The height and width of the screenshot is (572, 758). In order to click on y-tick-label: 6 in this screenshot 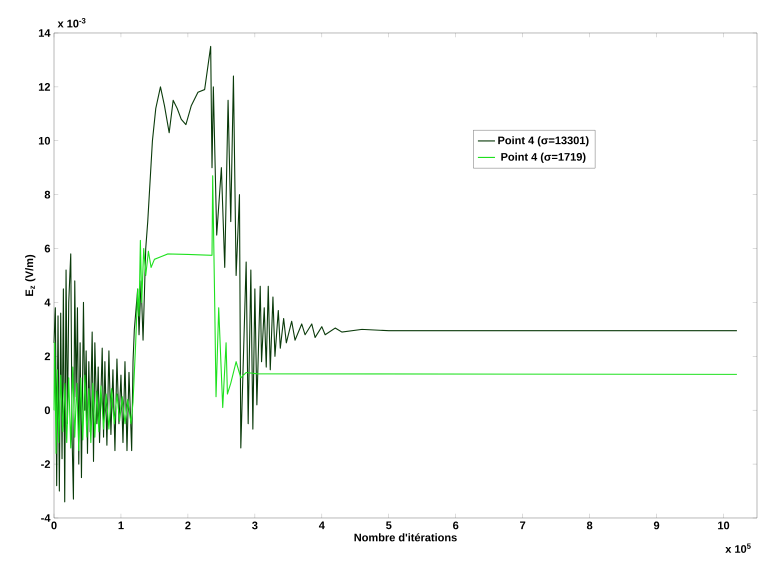, I will do `click(47, 248)`.